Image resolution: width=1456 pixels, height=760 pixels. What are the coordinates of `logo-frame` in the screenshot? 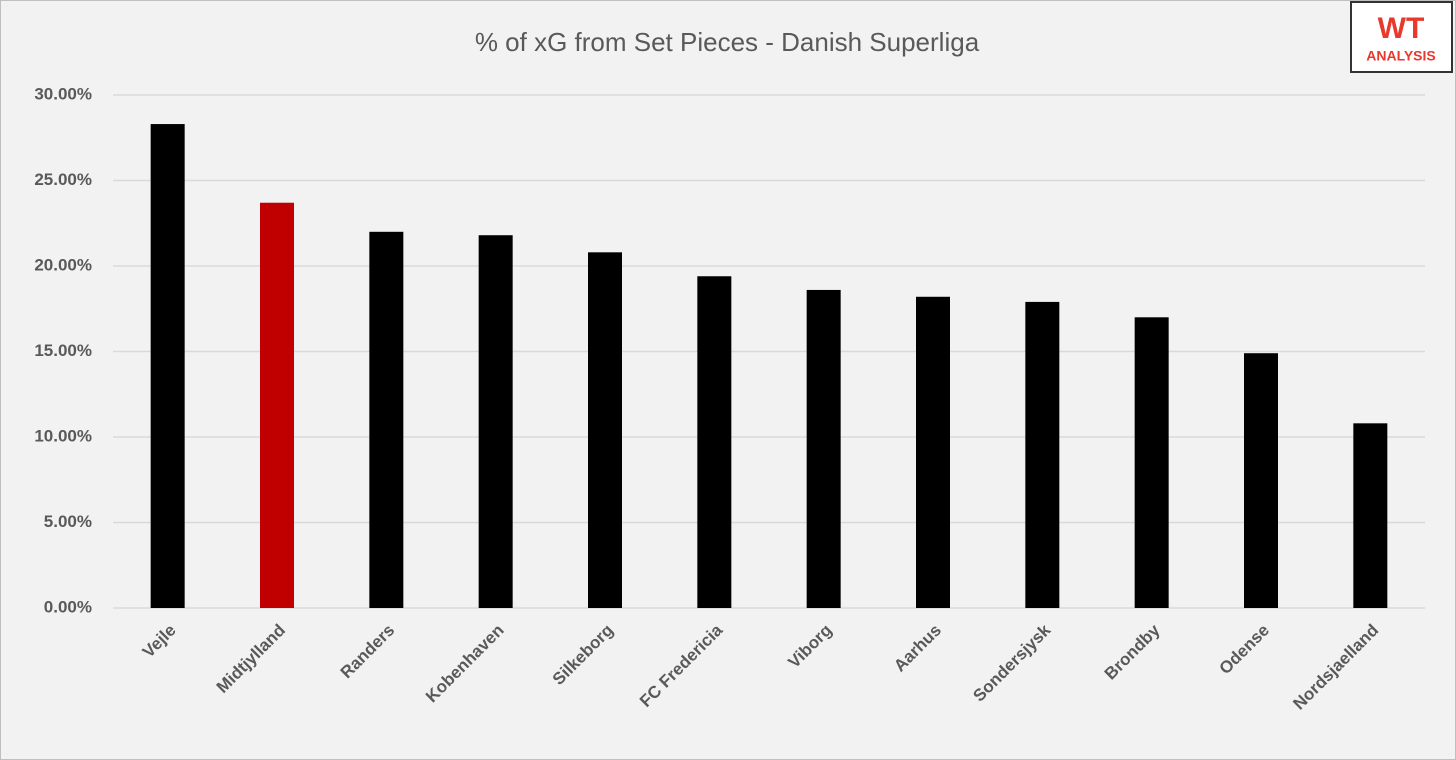 It's located at (1401, 37).